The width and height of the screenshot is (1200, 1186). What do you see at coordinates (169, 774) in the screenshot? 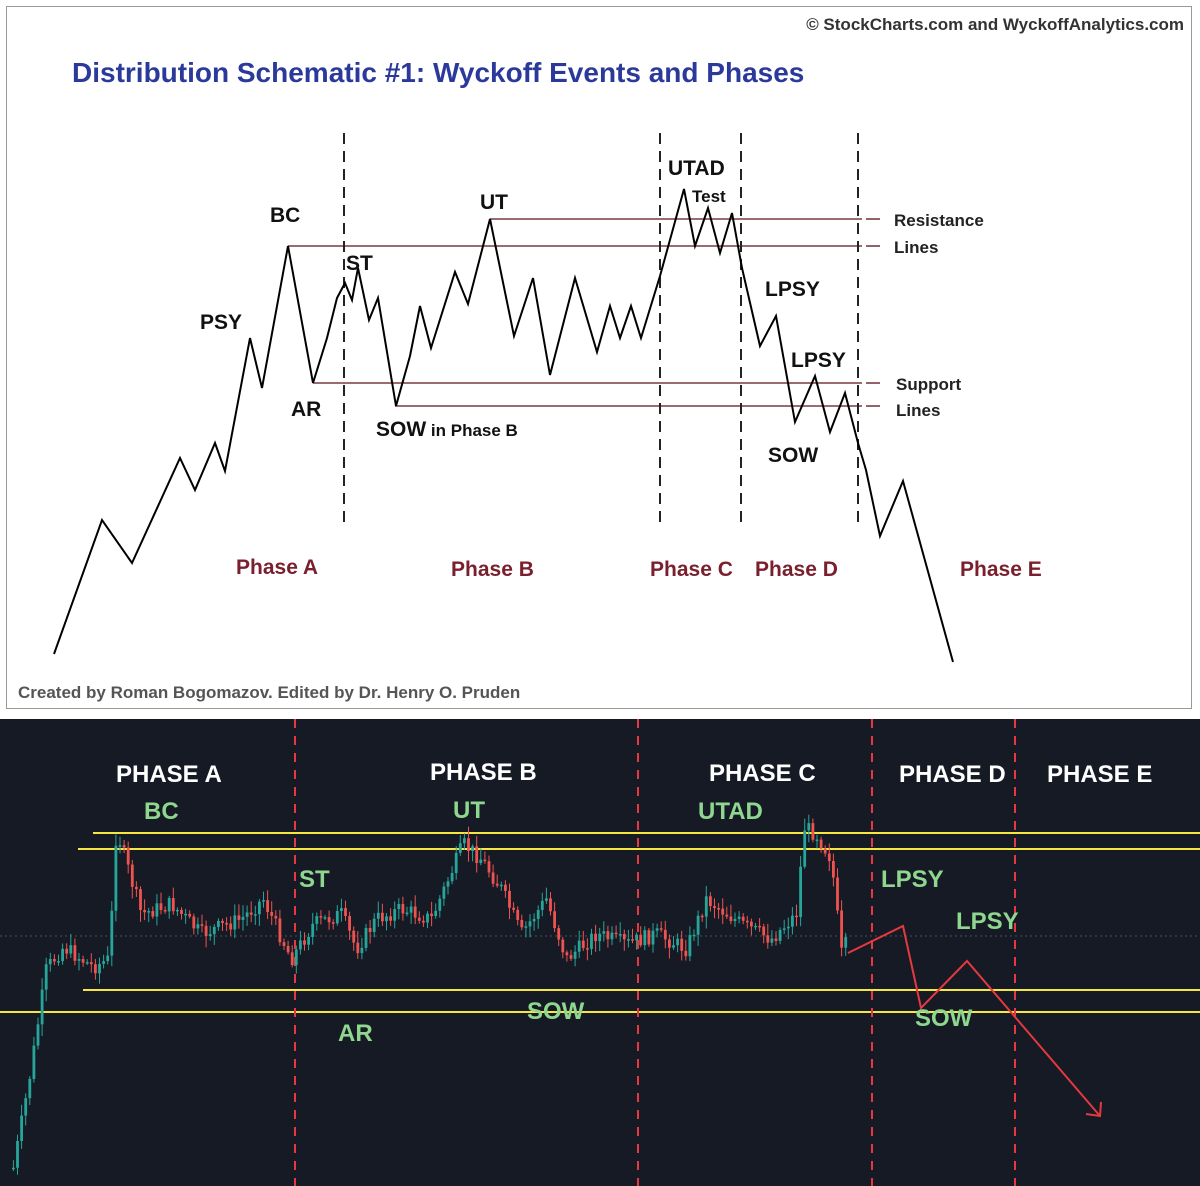
I see `chart-phase-label-a: PHASE A` at bounding box center [169, 774].